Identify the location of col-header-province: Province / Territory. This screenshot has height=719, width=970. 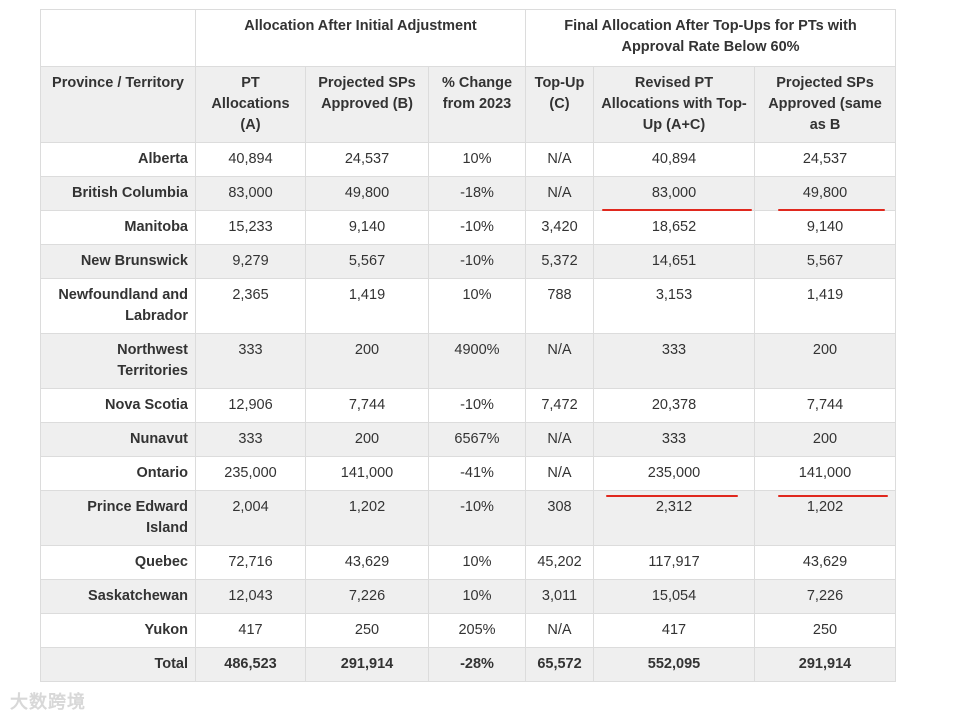
(118, 104).